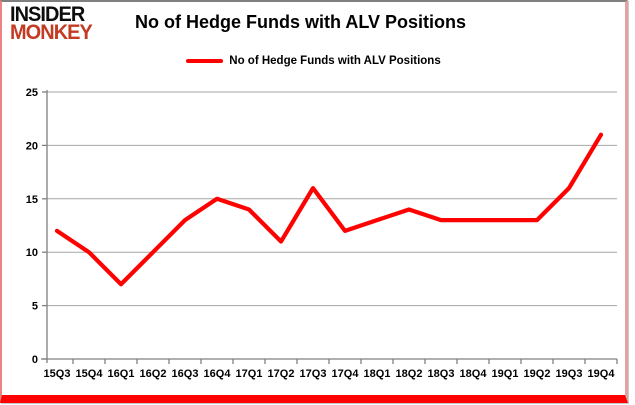 The width and height of the screenshot is (635, 405). Describe the element at coordinates (346, 374) in the screenshot. I see `x-tick-label: 17Q4` at that location.